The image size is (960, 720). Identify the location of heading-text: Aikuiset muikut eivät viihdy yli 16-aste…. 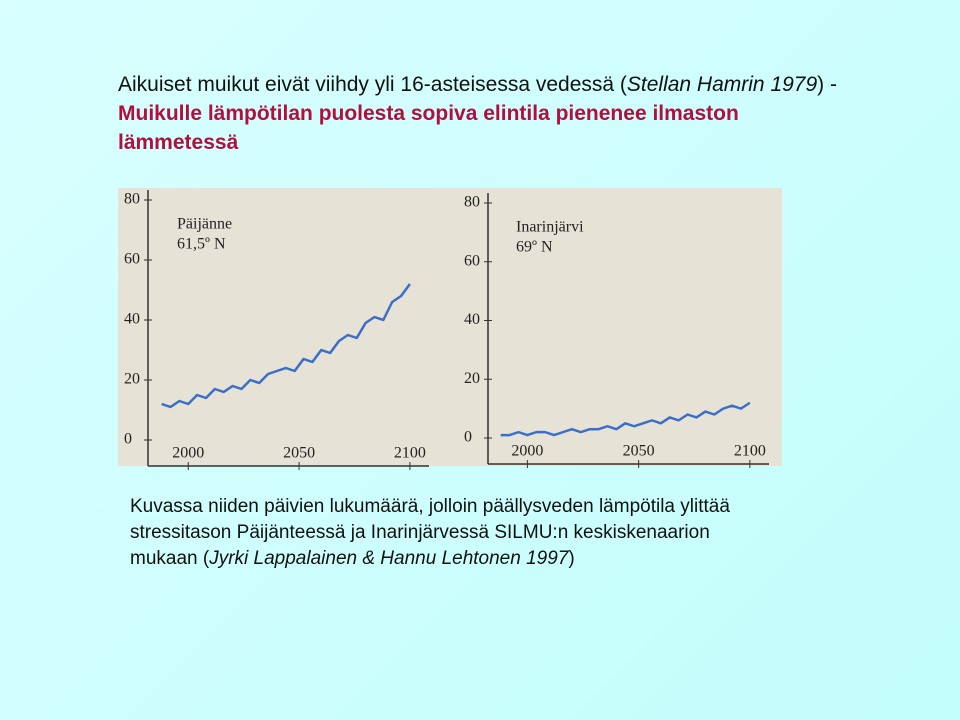
(372, 84).